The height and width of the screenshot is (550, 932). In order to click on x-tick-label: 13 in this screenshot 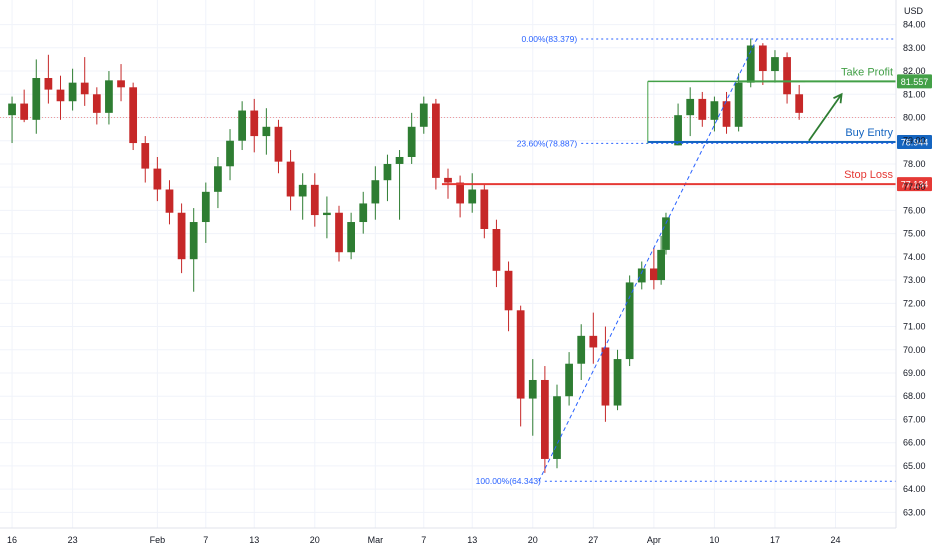, I will do `click(472, 540)`.